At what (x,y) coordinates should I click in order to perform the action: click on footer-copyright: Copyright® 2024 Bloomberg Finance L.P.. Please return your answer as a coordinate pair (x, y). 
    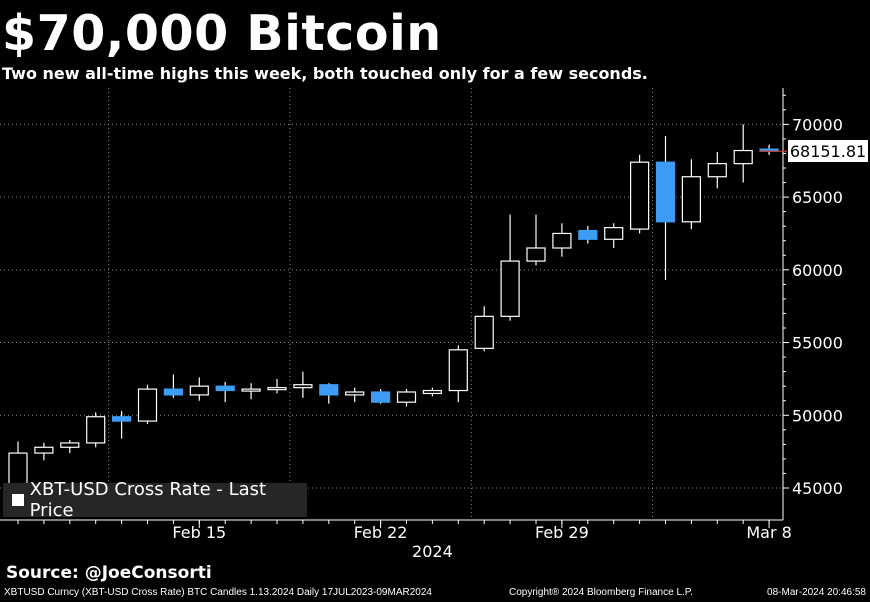
    Looking at the image, I should click on (601, 592).